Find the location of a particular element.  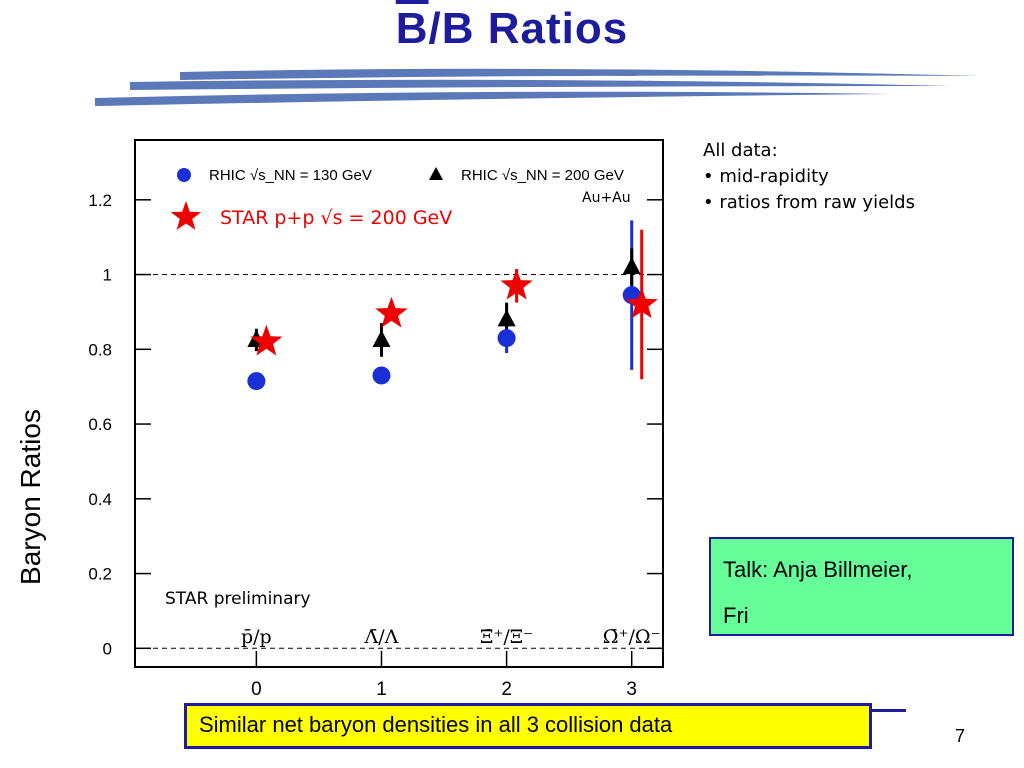

category-label: Λ̄/Λ is located at coordinates (381, 637).